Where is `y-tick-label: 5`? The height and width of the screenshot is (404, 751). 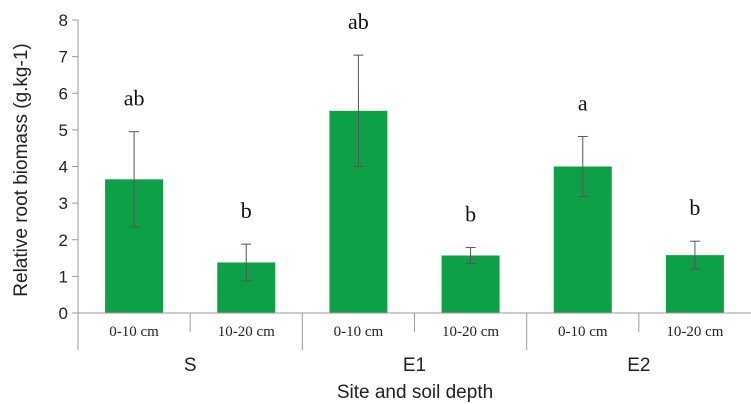 y-tick-label: 5 is located at coordinates (63, 130).